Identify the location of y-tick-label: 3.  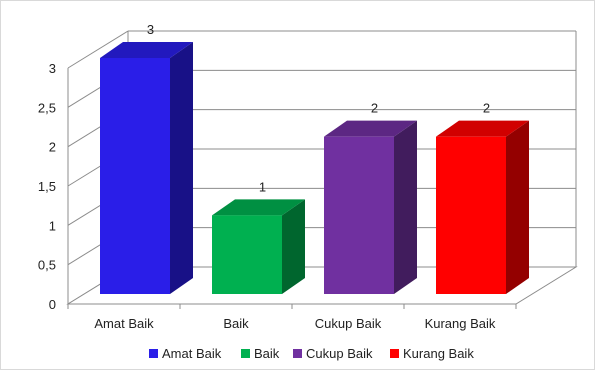
(52, 68).